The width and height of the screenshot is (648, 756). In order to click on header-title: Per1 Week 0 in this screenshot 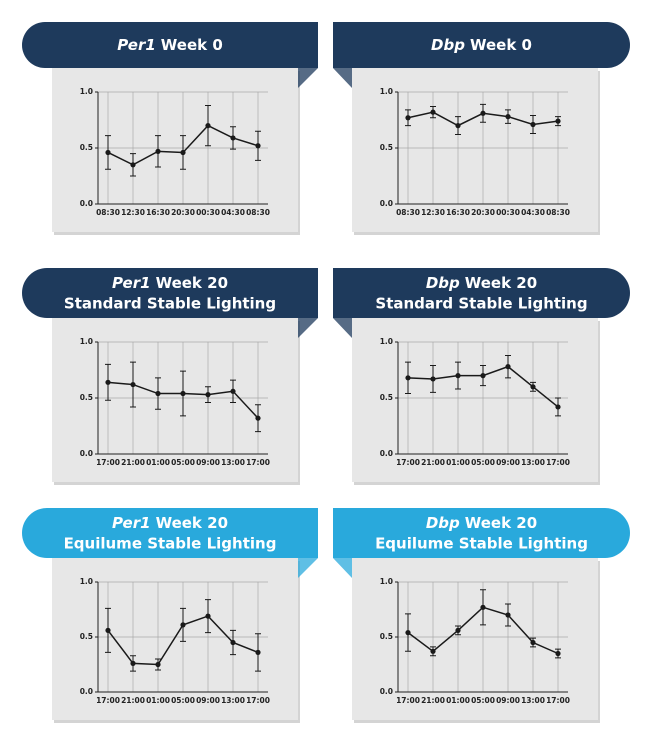, I will do `click(170, 45)`.